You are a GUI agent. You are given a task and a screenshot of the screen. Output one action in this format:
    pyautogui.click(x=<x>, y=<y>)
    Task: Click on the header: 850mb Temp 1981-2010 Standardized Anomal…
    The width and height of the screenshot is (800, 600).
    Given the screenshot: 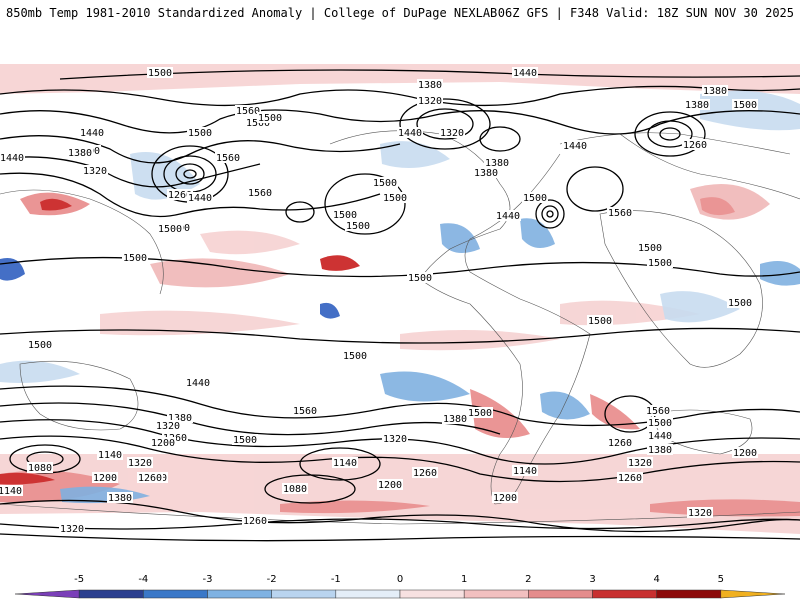 What is the action you would take?
    pyautogui.click(x=400, y=17)
    